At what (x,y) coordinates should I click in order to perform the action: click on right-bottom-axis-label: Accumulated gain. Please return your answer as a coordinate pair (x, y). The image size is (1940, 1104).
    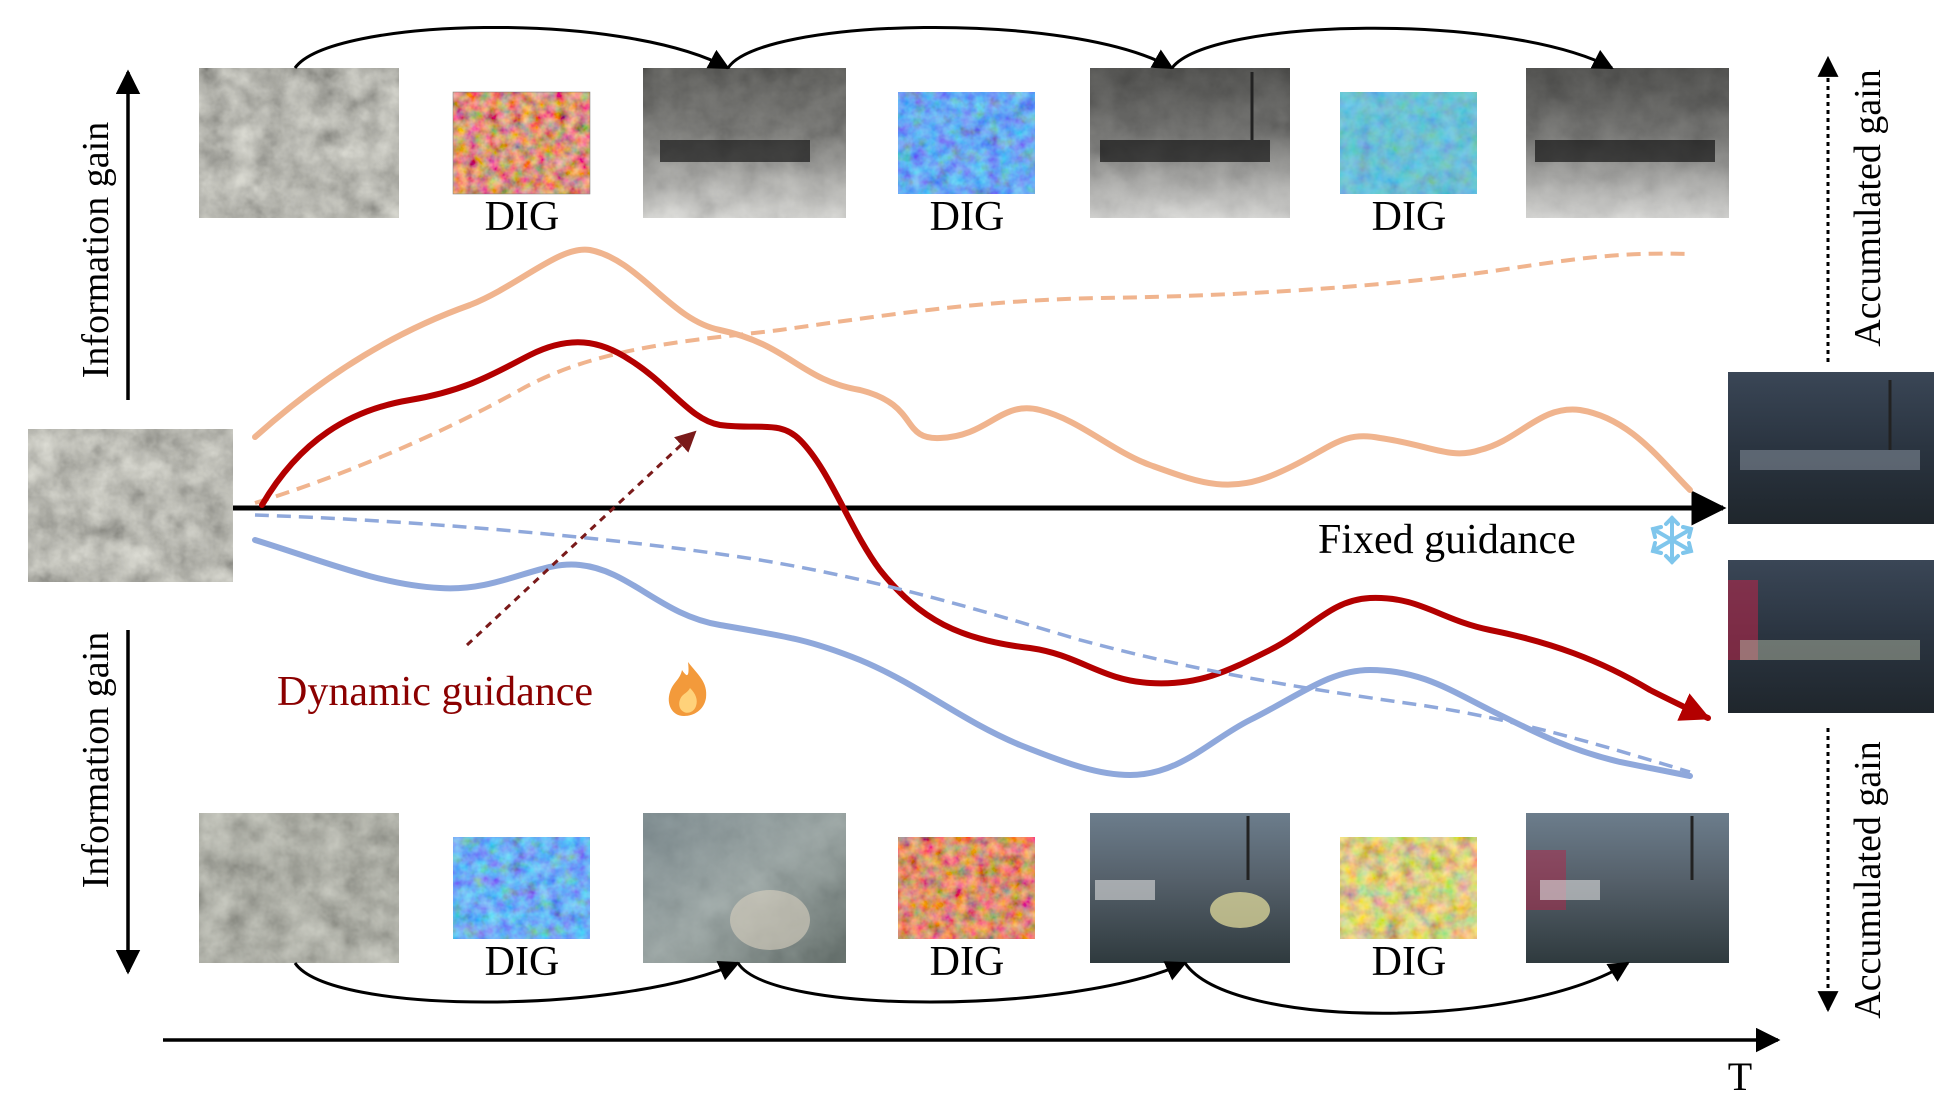
    Looking at the image, I should click on (1868, 880).